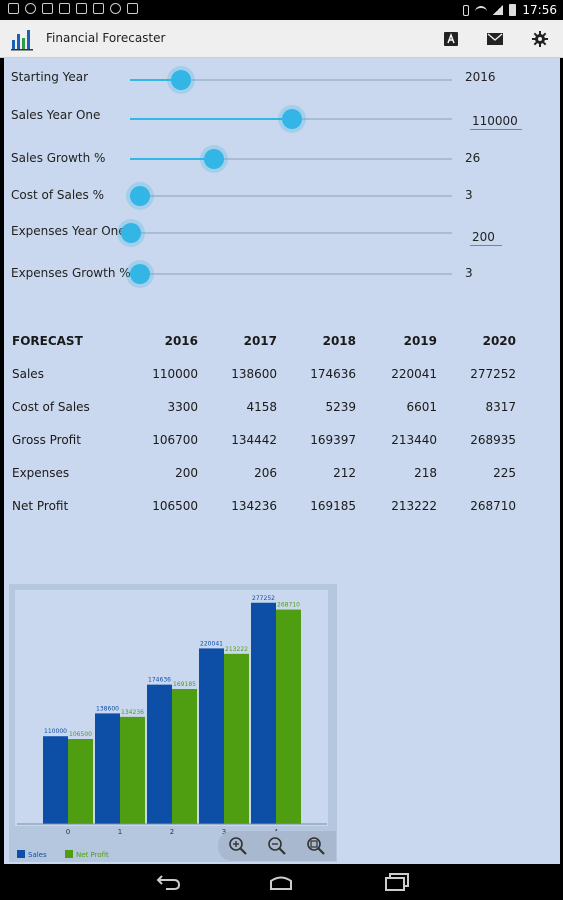 The height and width of the screenshot is (900, 563). What do you see at coordinates (263, 598) in the screenshot?
I see `data-label: 277252` at bounding box center [263, 598].